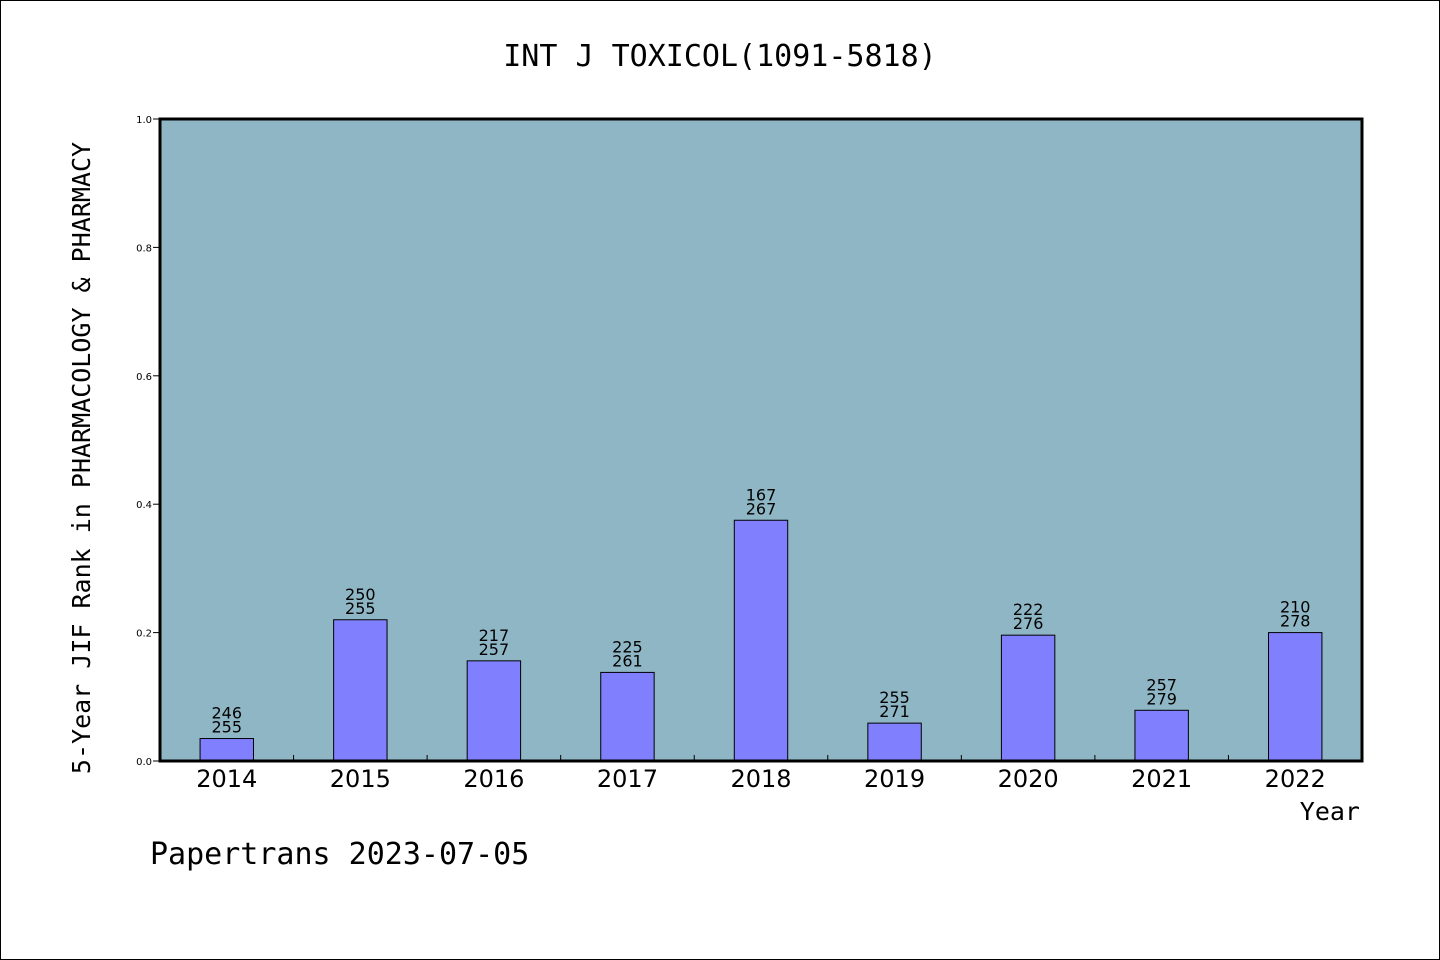 Image resolution: width=1440 pixels, height=960 pixels. I want to click on x-axis-label: Year, so click(1330, 811).